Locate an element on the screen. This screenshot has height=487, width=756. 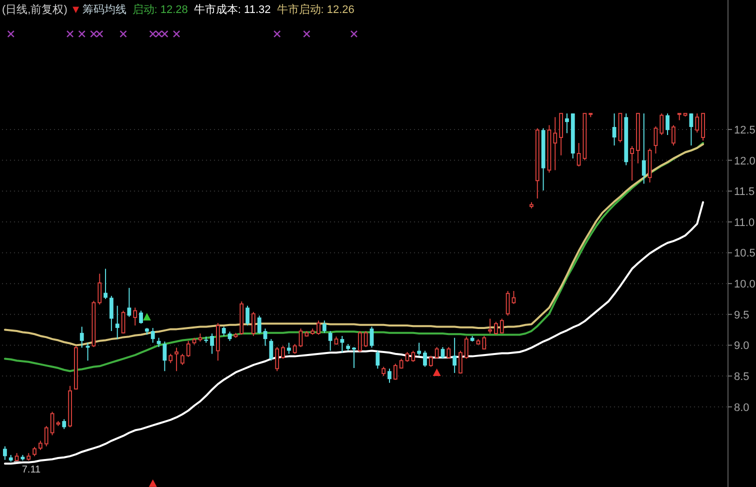
ytick-label: 8.0 is located at coordinates (742, 408).